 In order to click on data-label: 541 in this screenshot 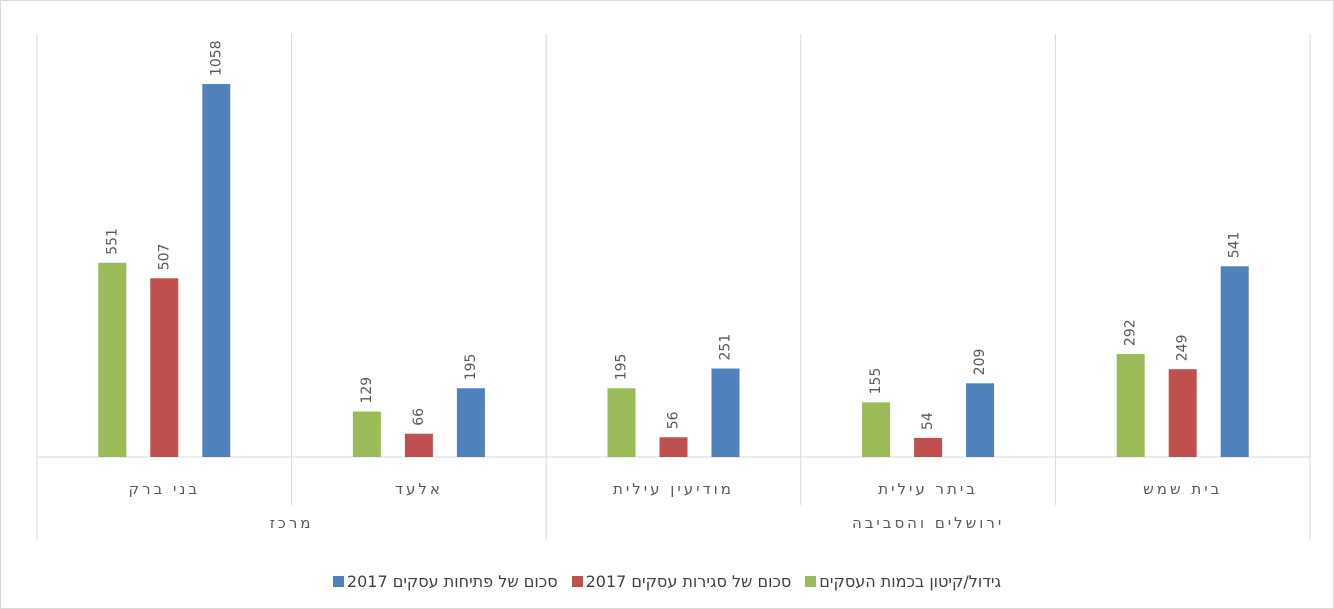, I will do `click(1235, 245)`.